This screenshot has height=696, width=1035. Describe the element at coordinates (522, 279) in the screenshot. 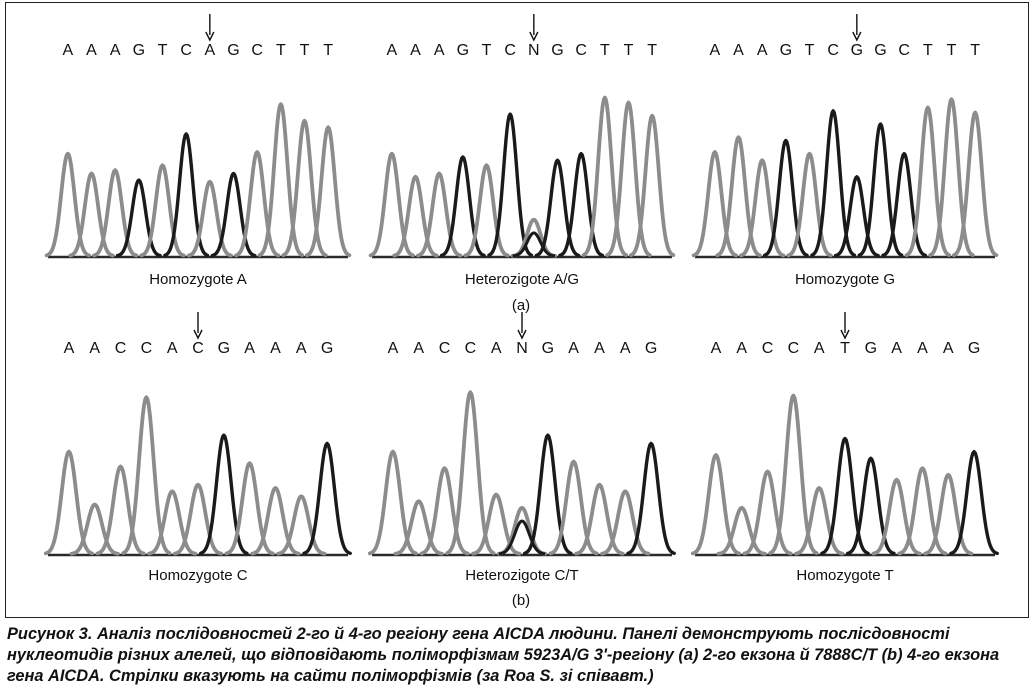

I see `panel-label: Heterozigote A/G` at that location.